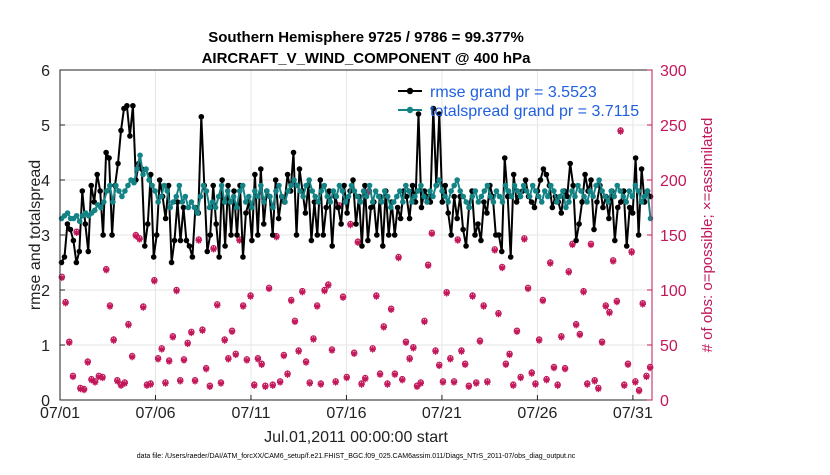  I want to click on y2-tick-label: 50, so click(669, 346).